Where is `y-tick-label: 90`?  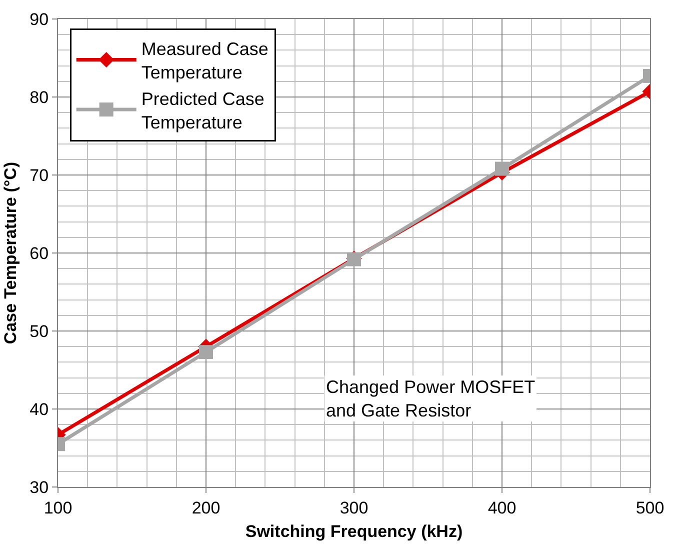 y-tick-label: 90 is located at coordinates (39, 19).